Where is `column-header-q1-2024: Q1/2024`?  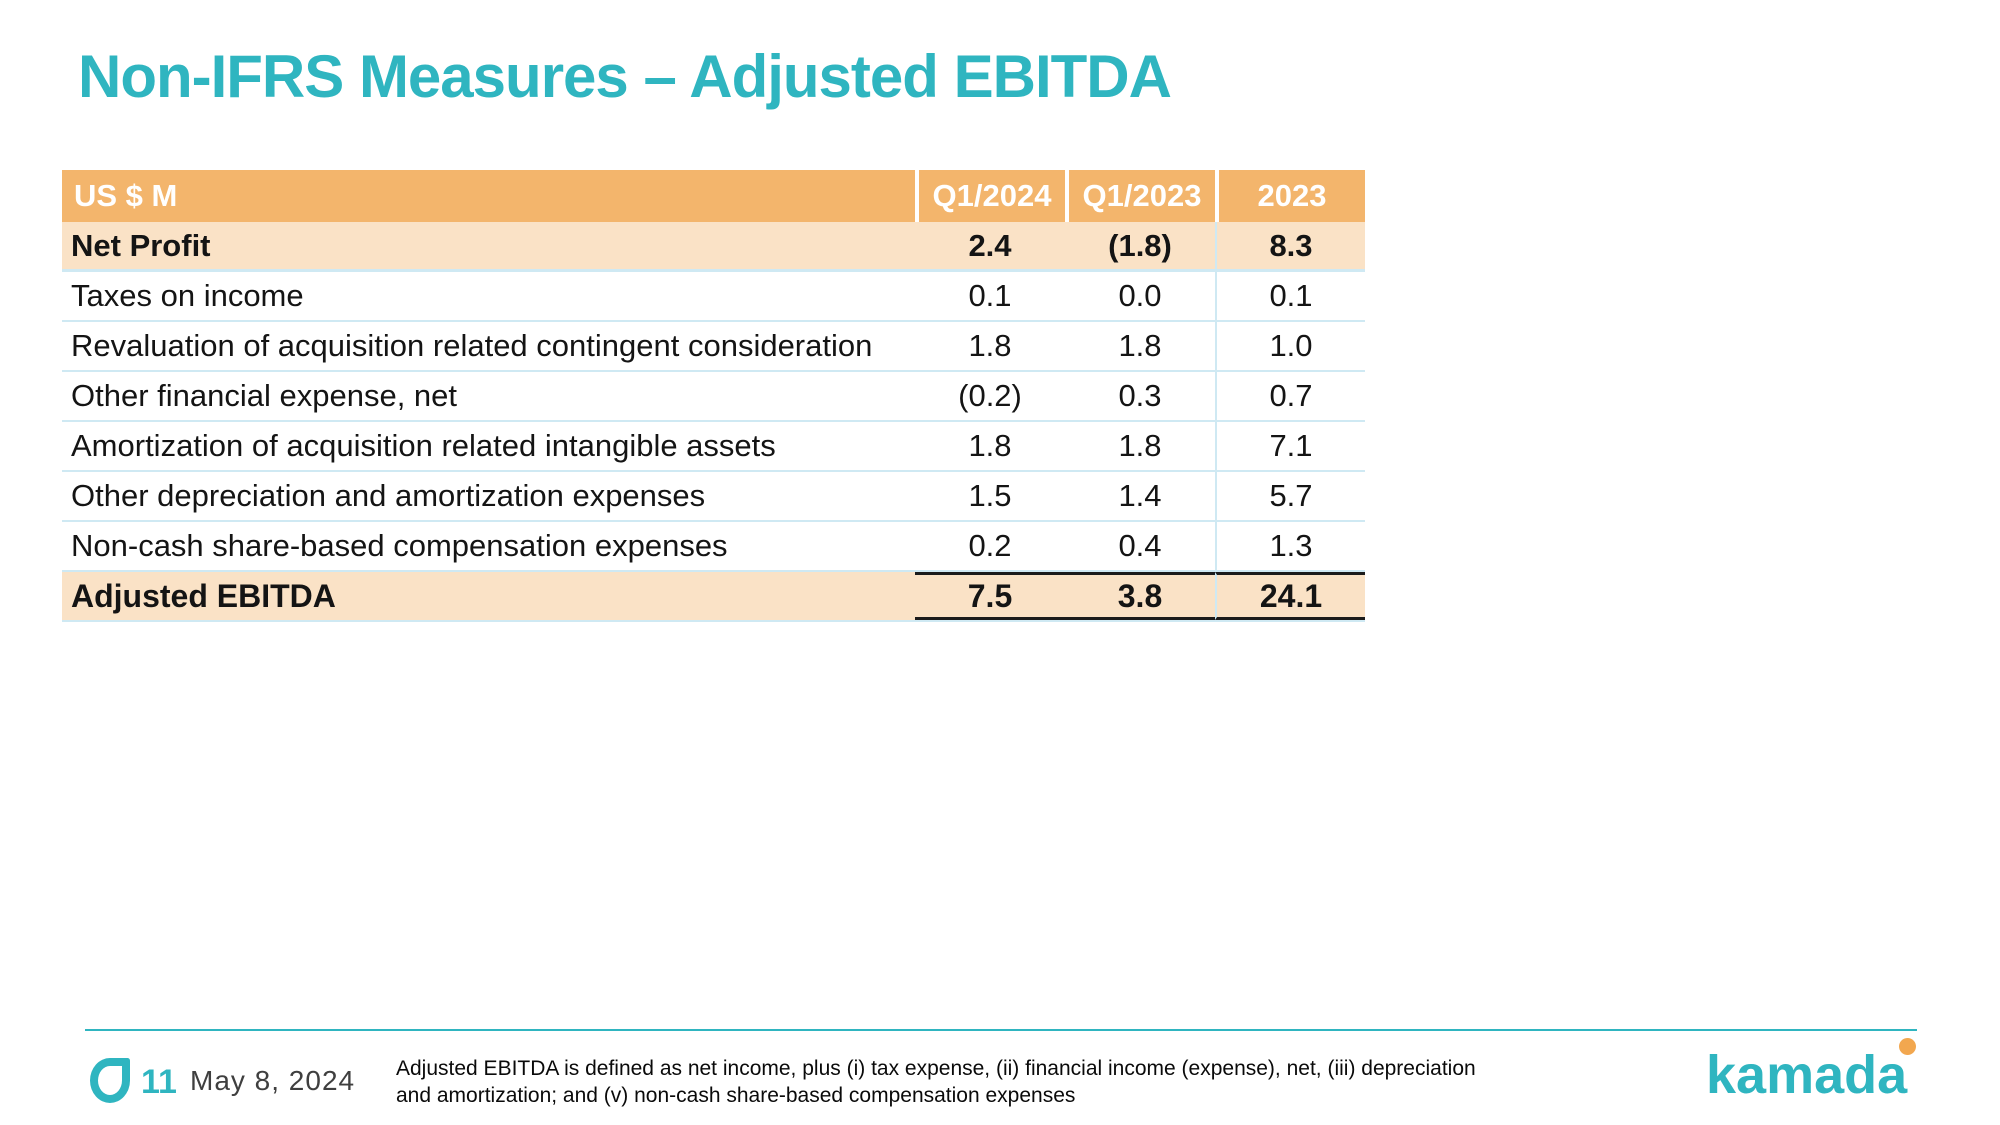
column-header-q1-2024: Q1/2024 is located at coordinates (990, 196).